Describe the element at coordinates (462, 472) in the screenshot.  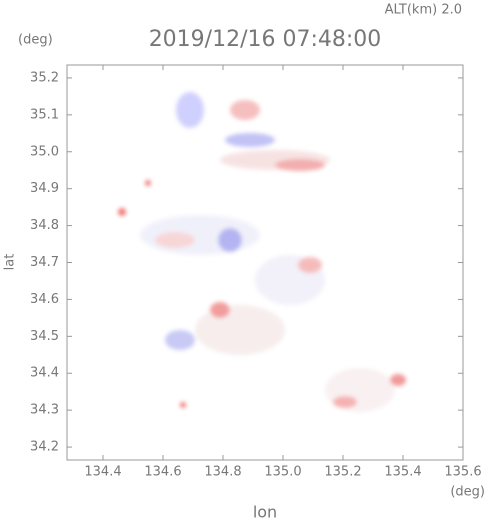
I see `x-tick-label: 135.6` at that location.